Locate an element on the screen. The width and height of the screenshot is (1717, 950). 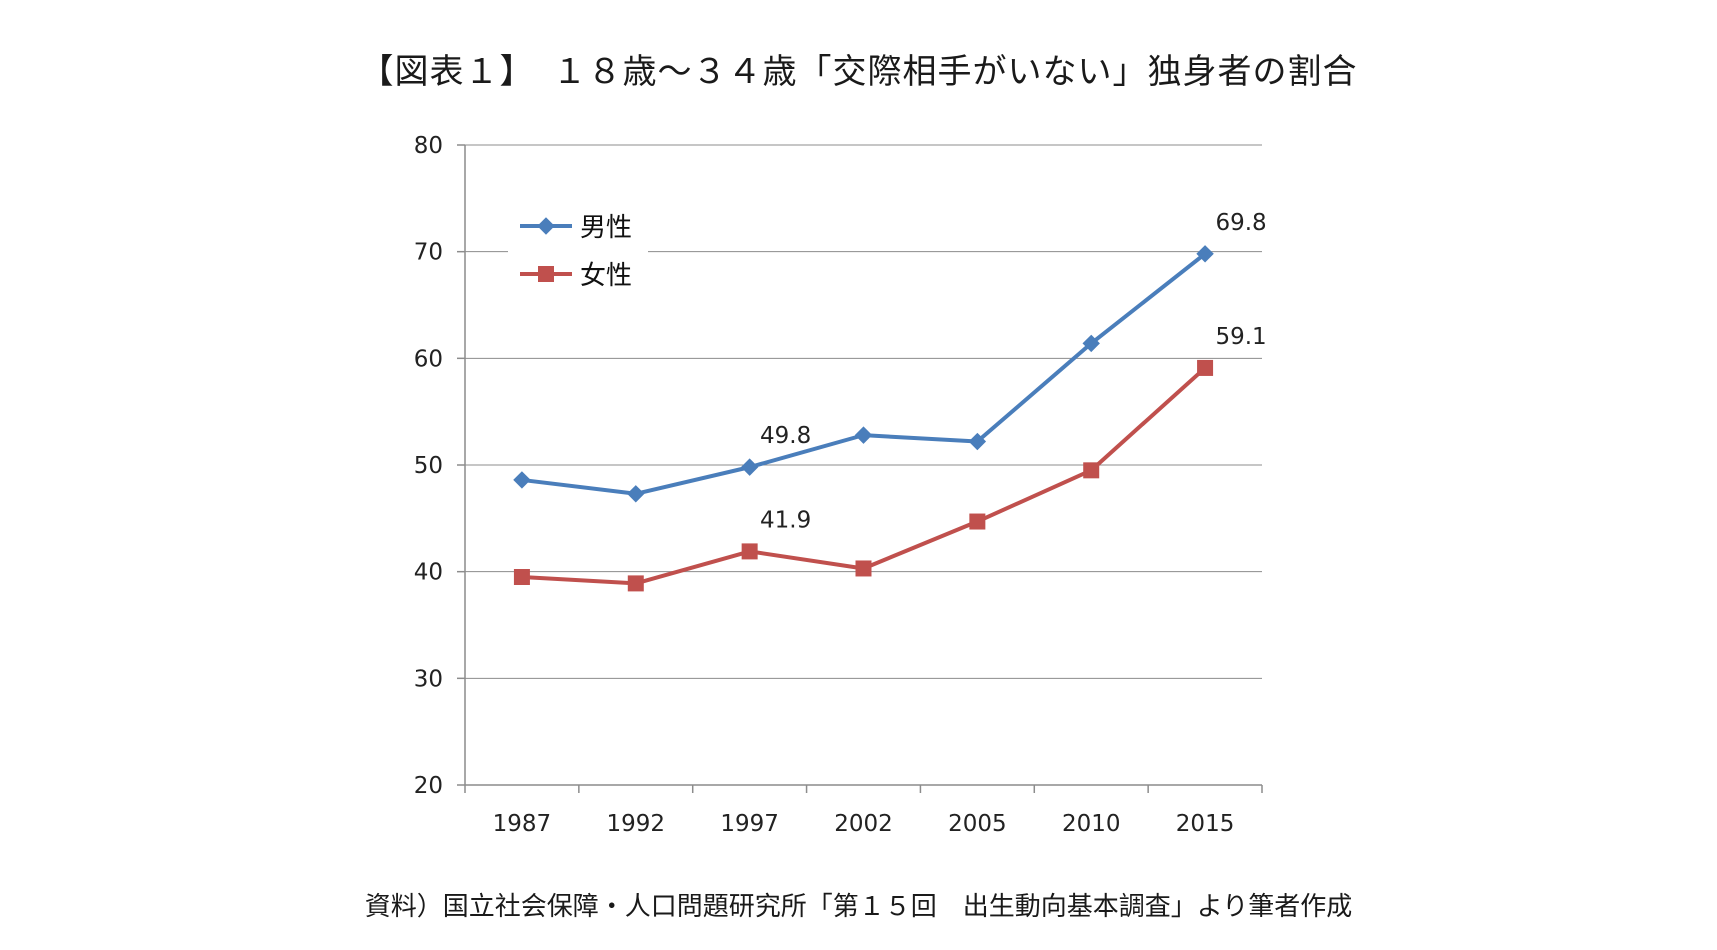
x-tick-label: 1997 is located at coordinates (749, 824).